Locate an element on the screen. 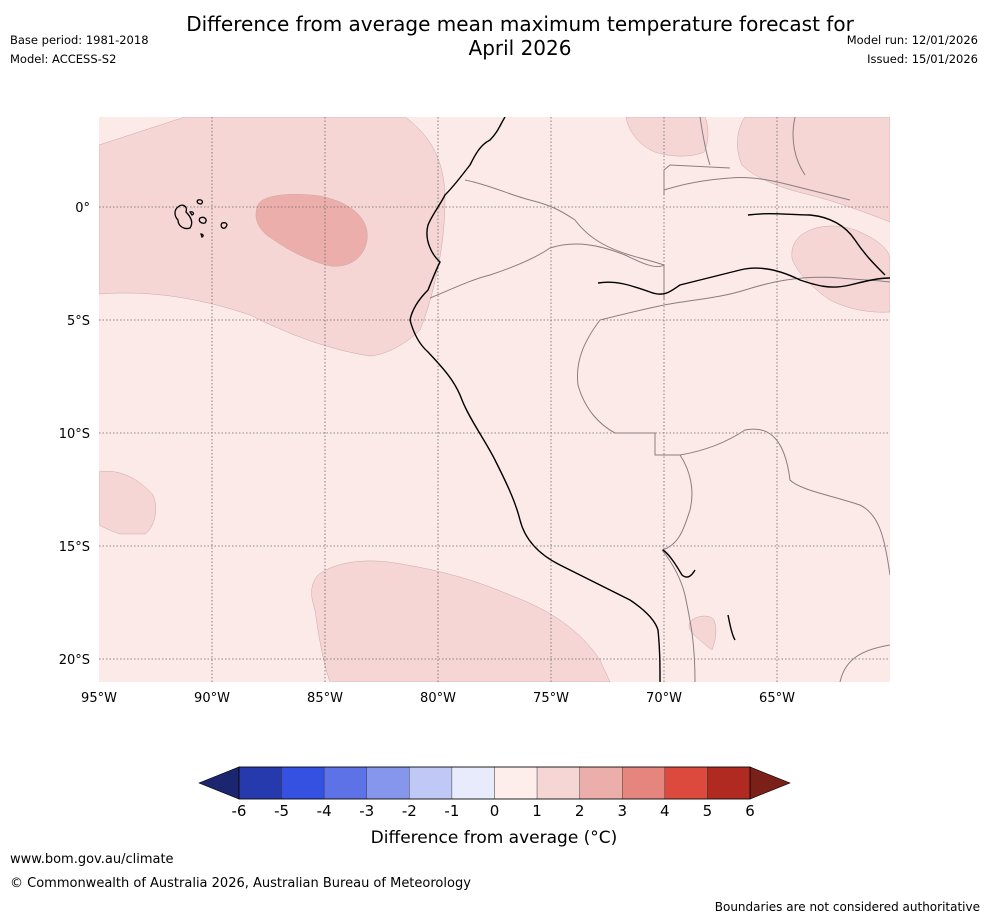 This screenshot has height=919, width=988. colorbar-tick-label: -4 is located at coordinates (324, 811).